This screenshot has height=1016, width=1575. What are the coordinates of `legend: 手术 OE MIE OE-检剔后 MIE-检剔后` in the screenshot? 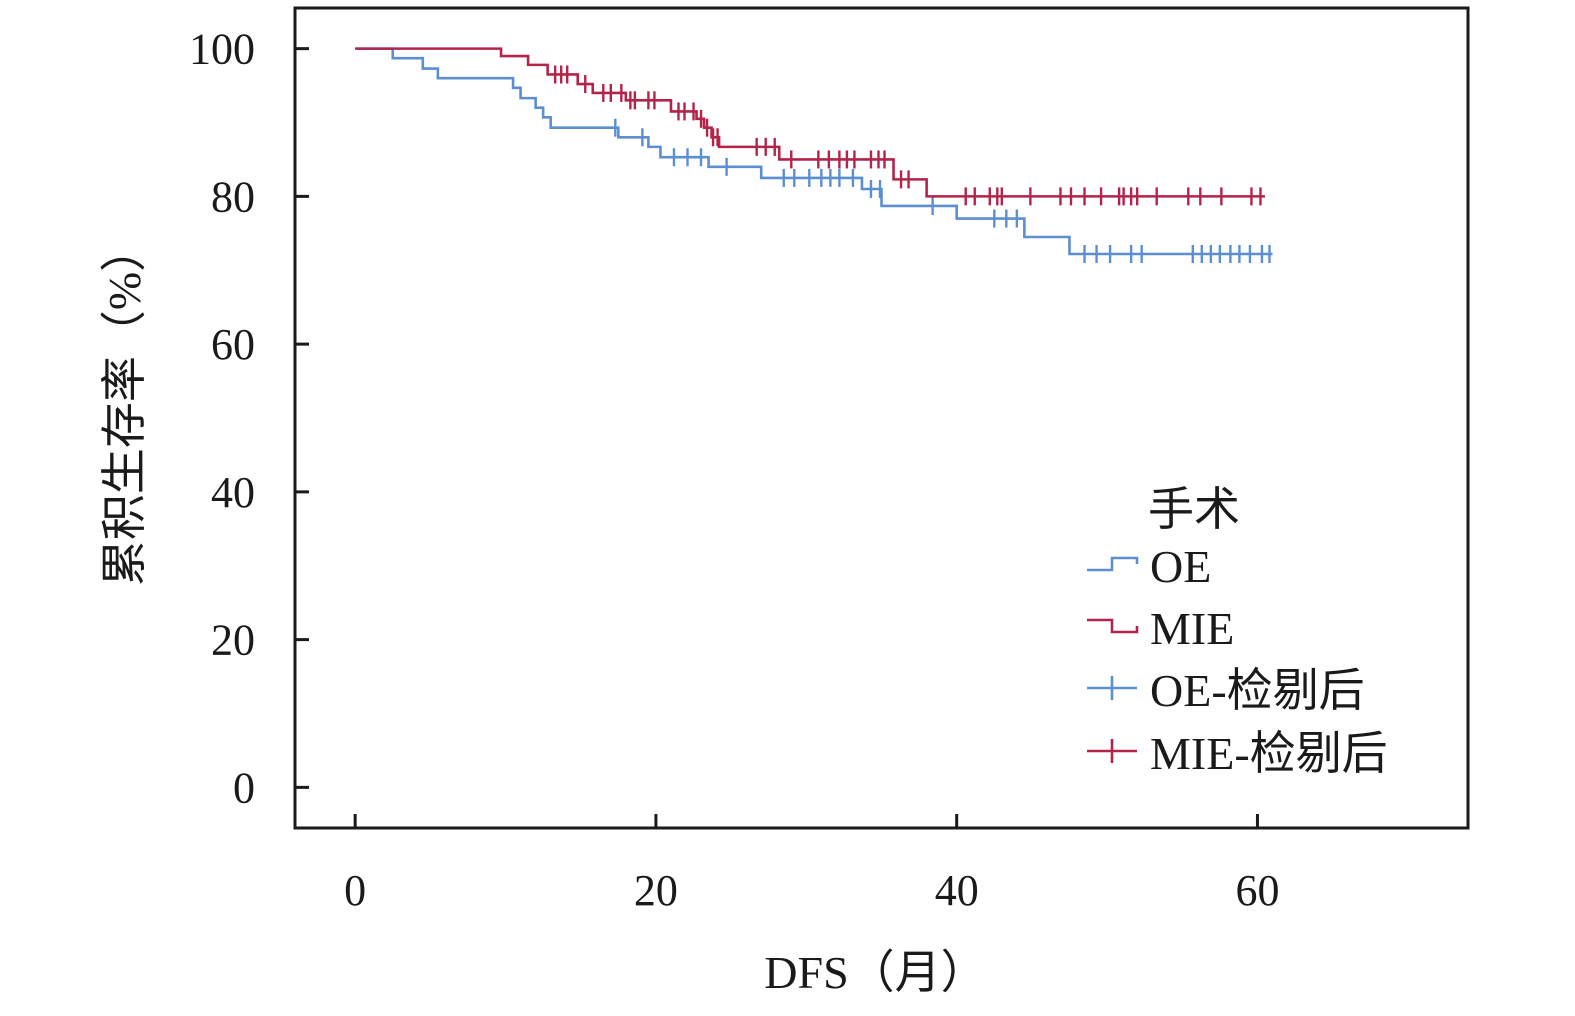 It's located at (1237, 631).